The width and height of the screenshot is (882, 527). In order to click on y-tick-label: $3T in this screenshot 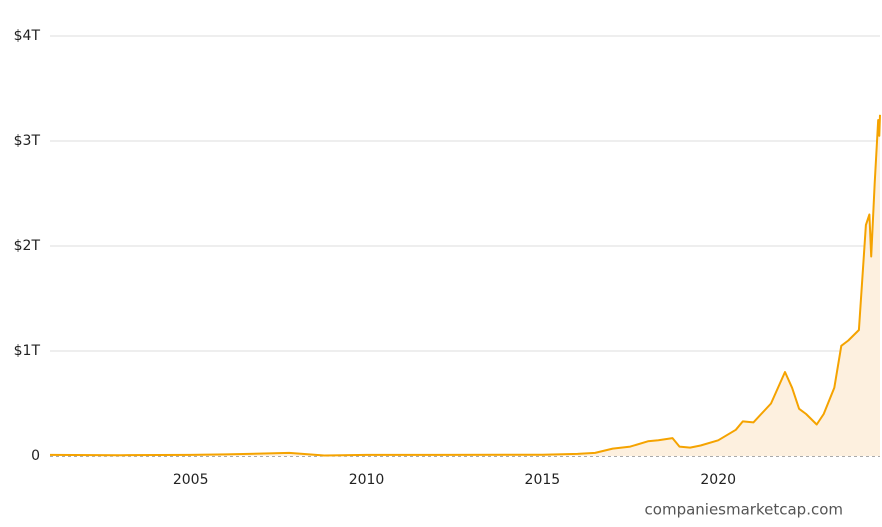, I will do `click(27, 141)`.